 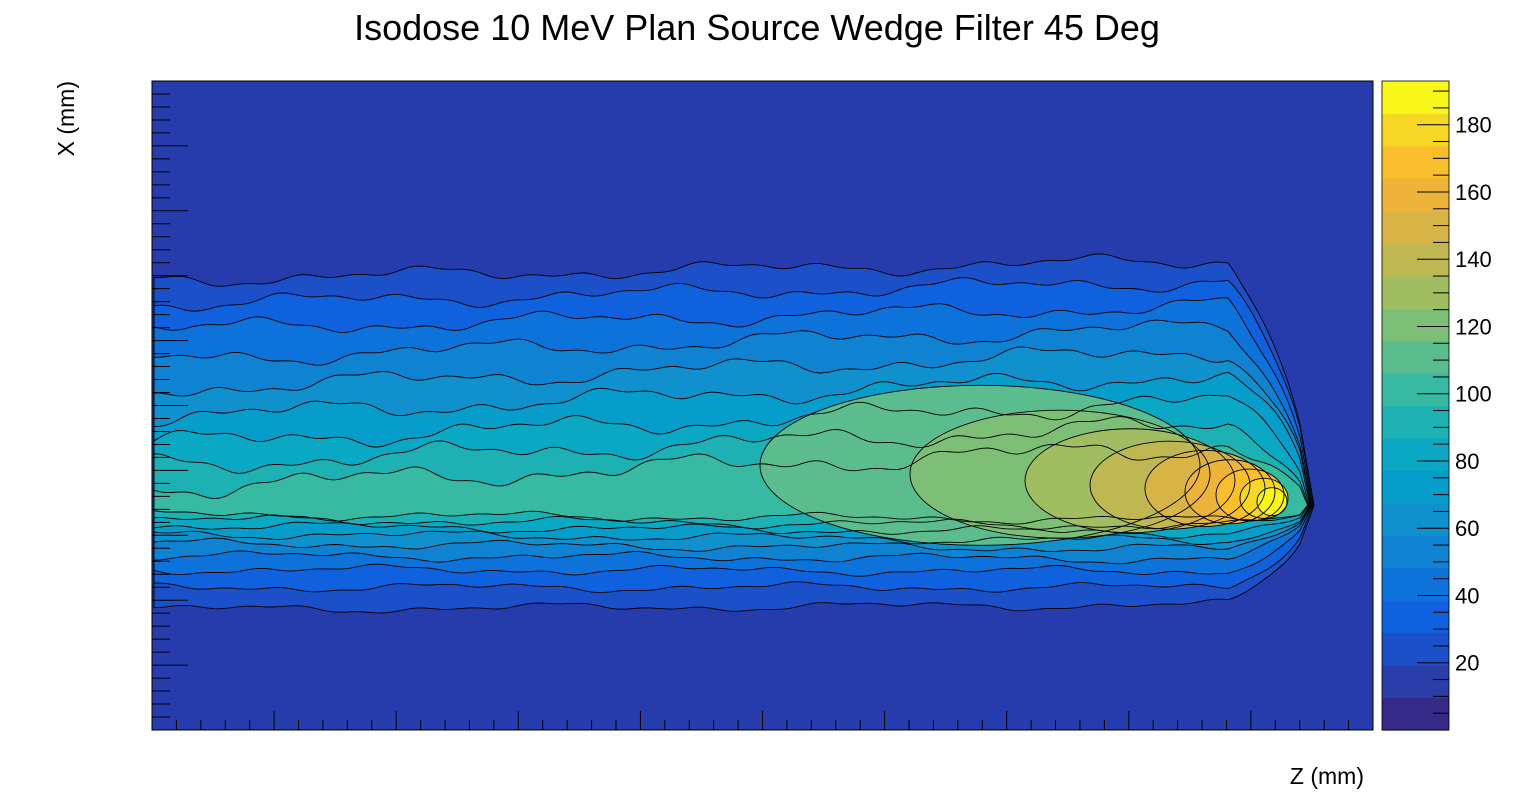 I want to click on colorbar-cells, so click(x=1415, y=405).